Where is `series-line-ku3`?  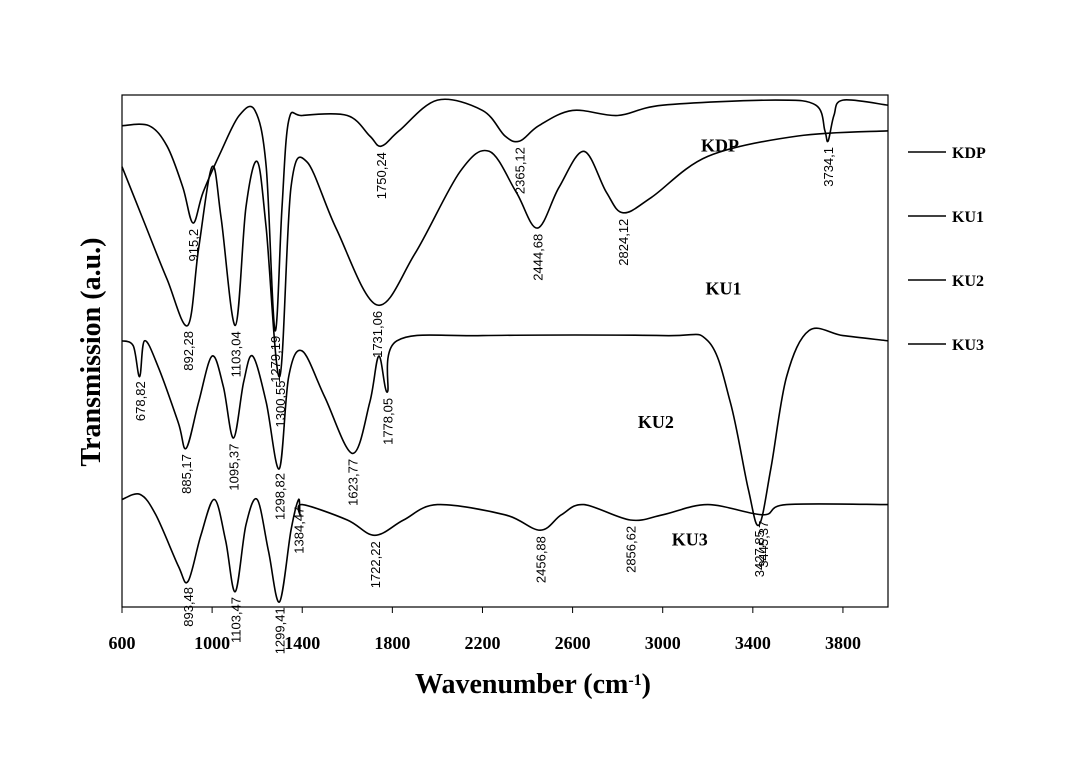 series-line-ku3 is located at coordinates (505, 548).